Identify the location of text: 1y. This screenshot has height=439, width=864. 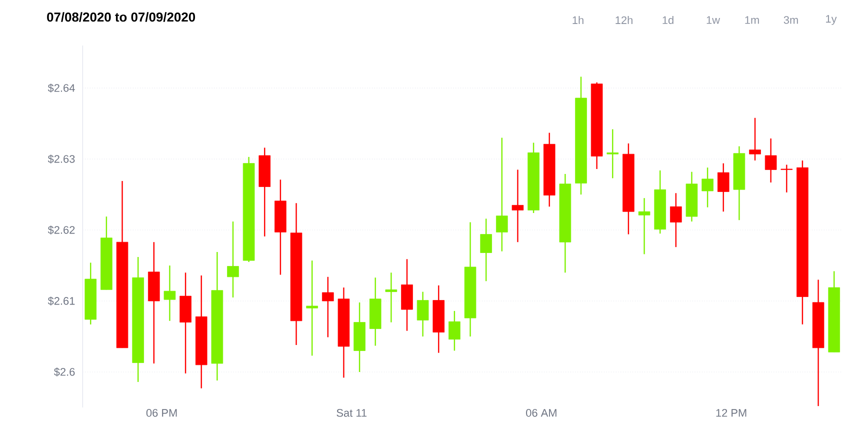
(831, 20).